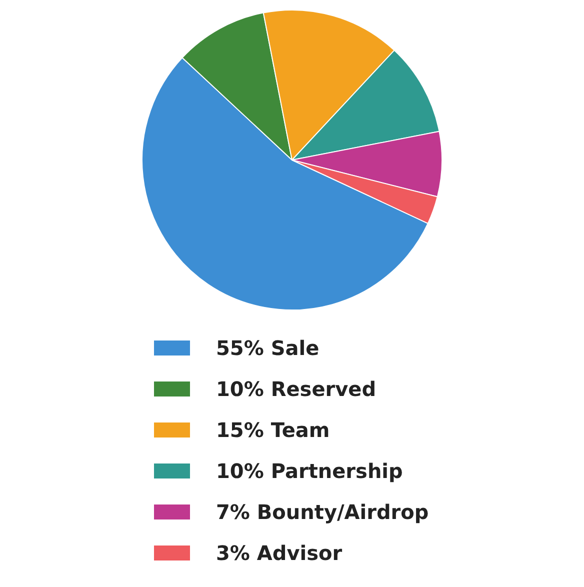 The width and height of the screenshot is (584, 587). I want to click on legend-label: 15% Team, so click(273, 430).